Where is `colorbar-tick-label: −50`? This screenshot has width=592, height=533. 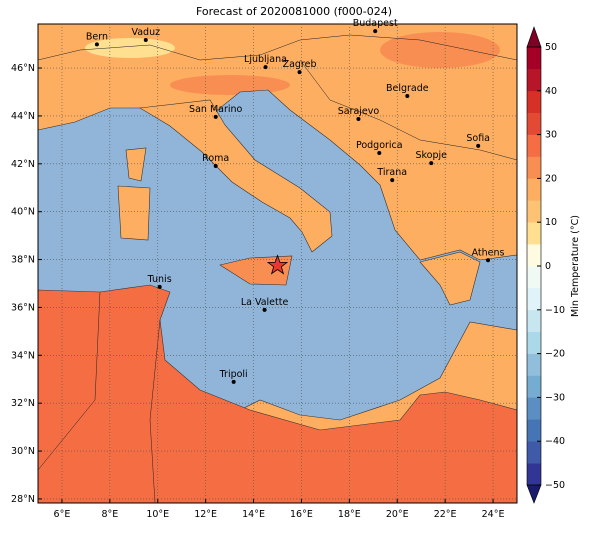
colorbar-tick-label: −50 is located at coordinates (555, 485).